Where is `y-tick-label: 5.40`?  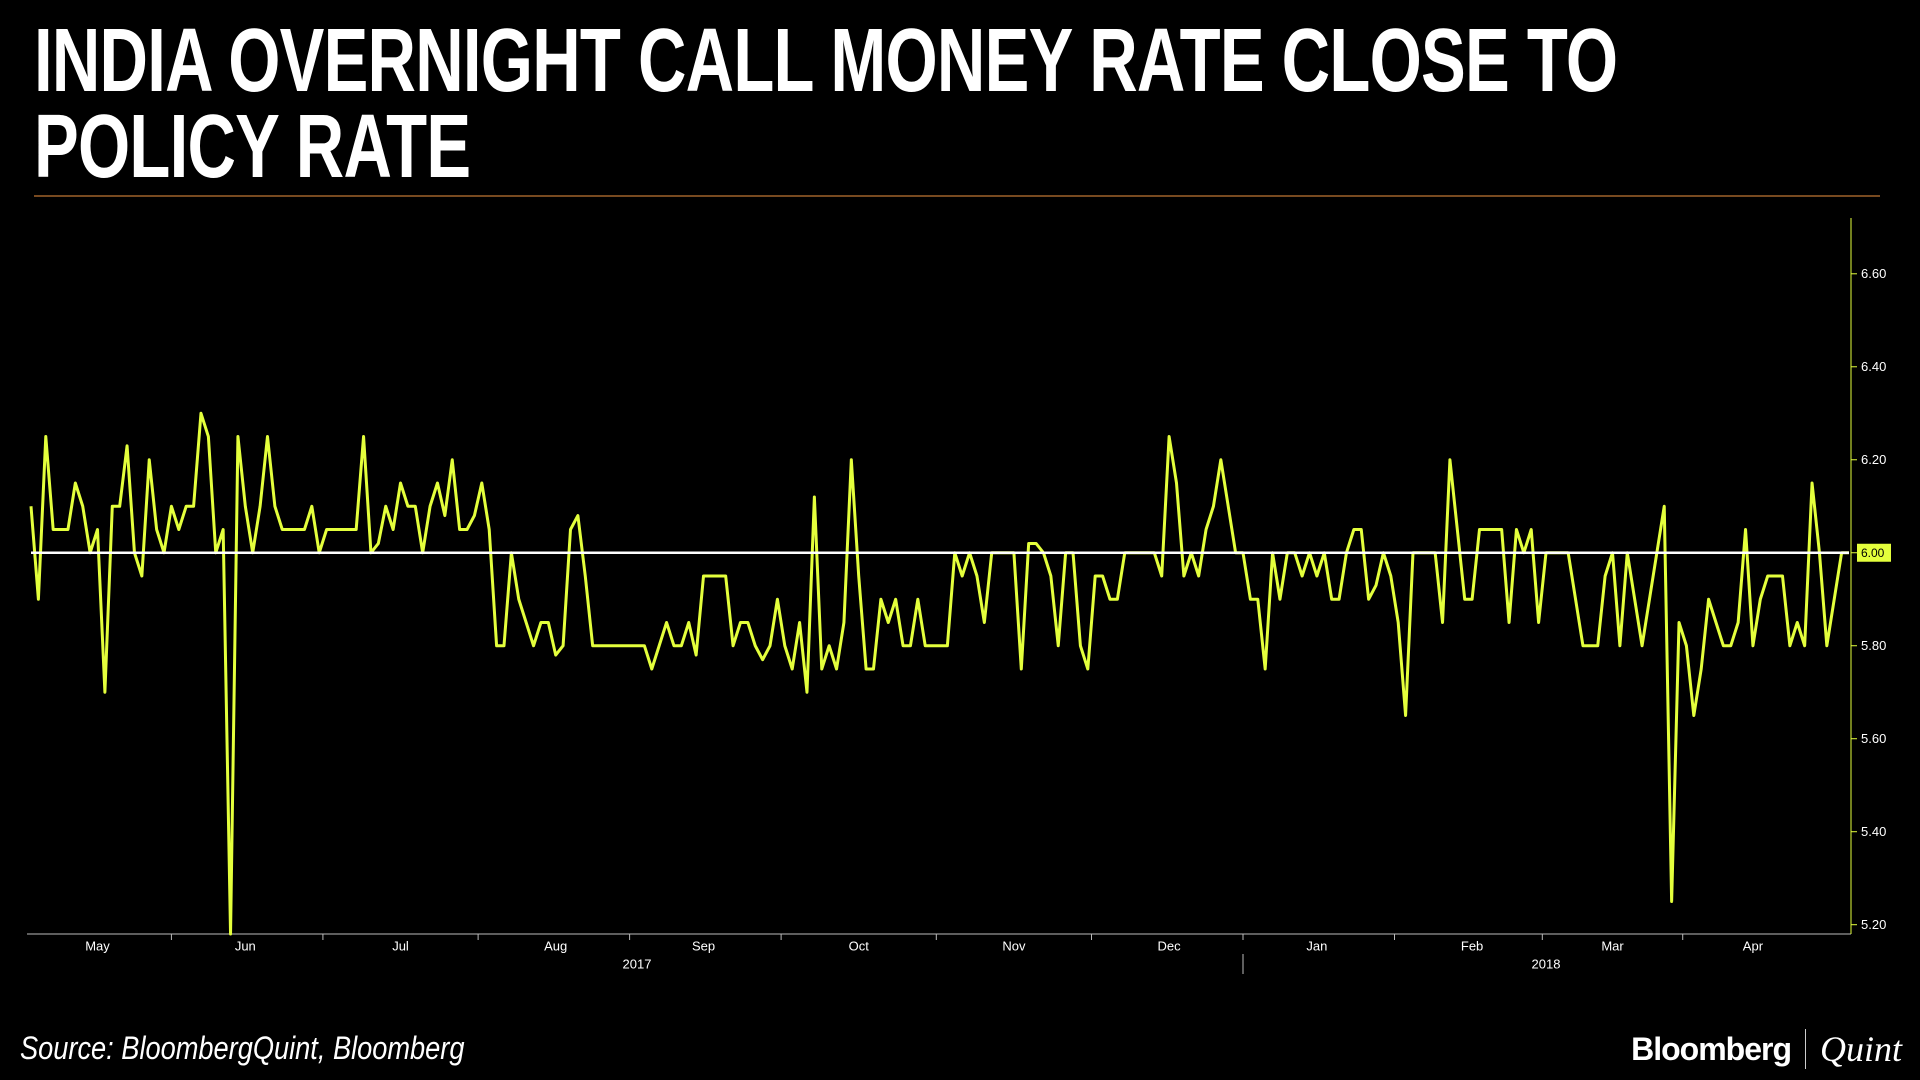
y-tick-label: 5.40 is located at coordinates (1873, 831).